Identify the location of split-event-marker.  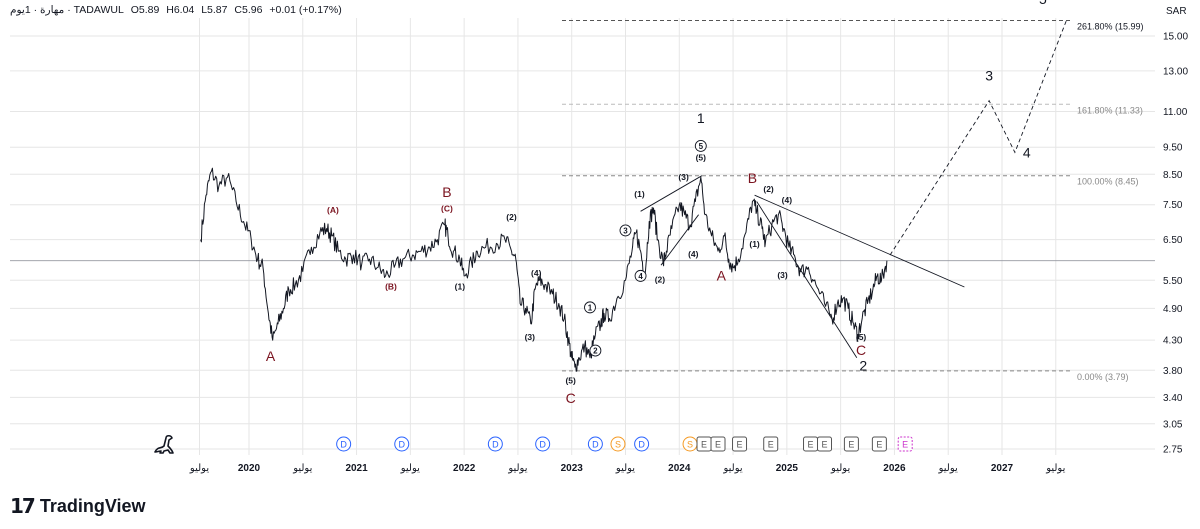
(618, 444).